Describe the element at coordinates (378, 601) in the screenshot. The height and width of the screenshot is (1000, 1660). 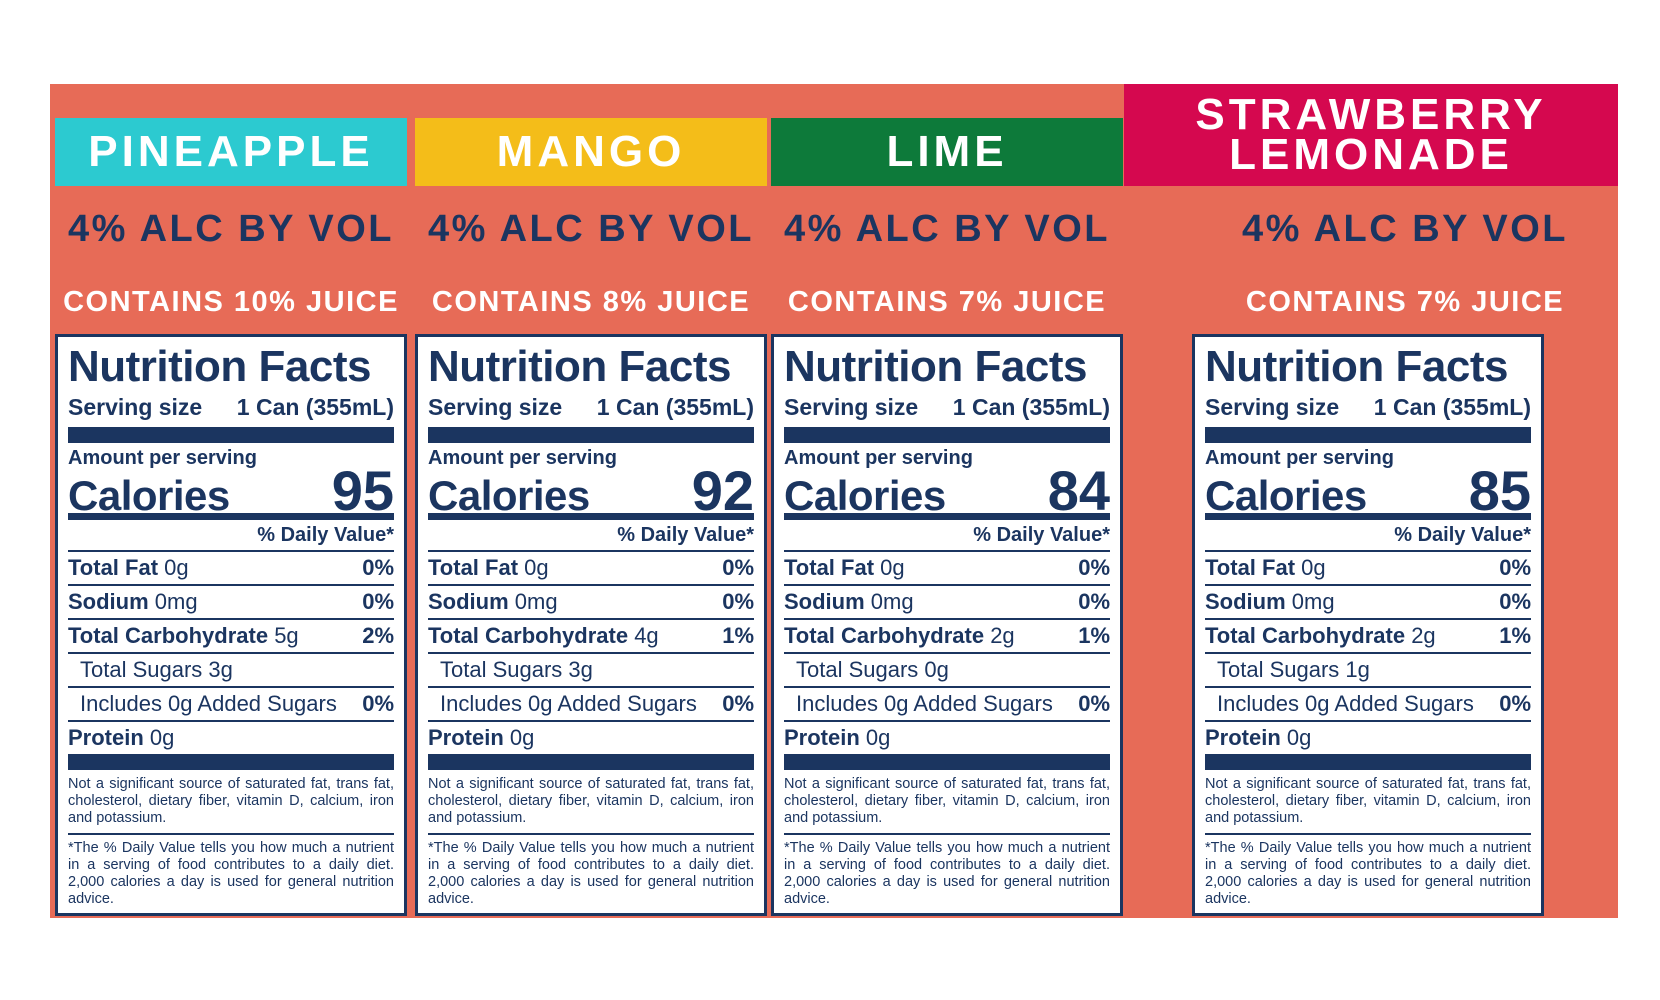
I see `sodium-dv: 0%` at that location.